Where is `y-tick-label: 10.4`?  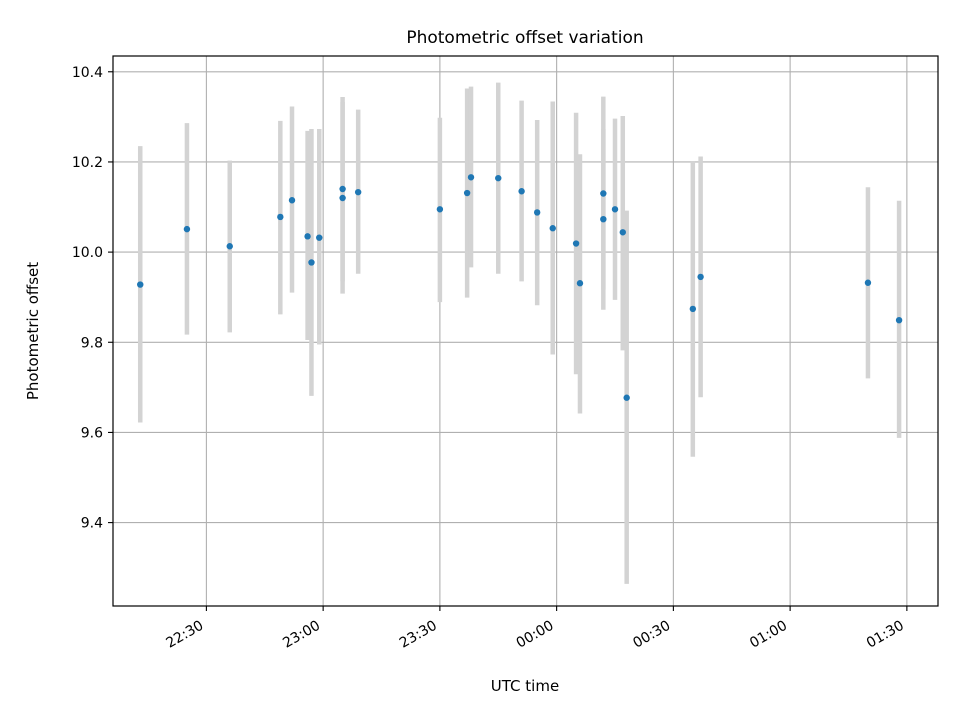 y-tick-label: 10.4 is located at coordinates (87, 73).